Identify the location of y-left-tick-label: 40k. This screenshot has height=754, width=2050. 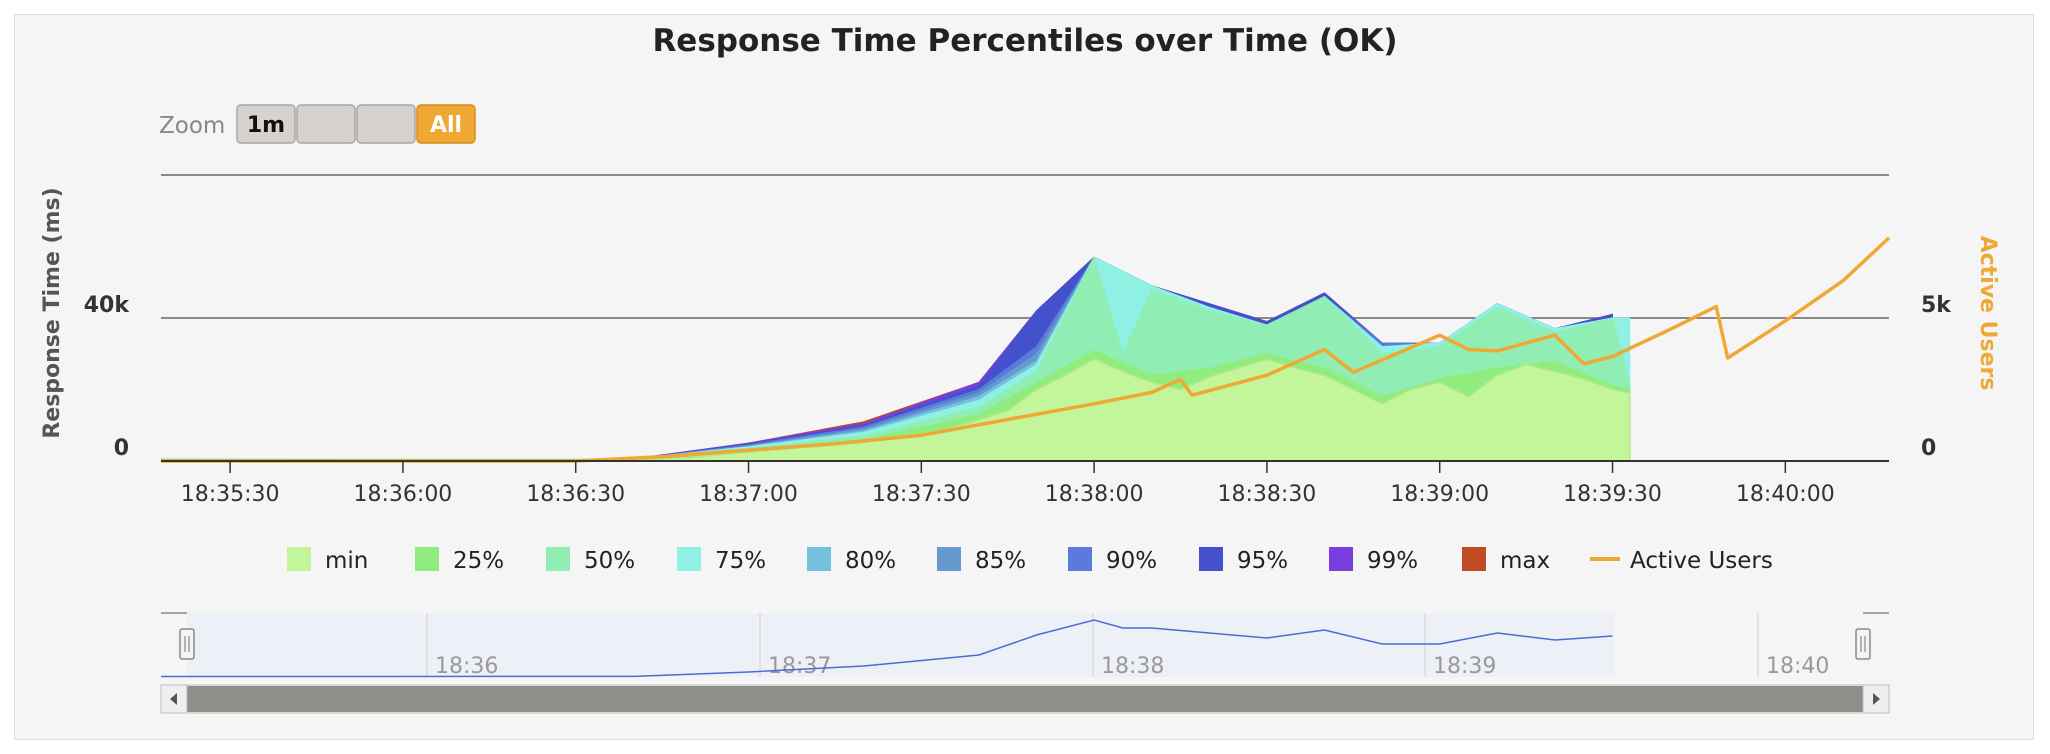
(107, 305).